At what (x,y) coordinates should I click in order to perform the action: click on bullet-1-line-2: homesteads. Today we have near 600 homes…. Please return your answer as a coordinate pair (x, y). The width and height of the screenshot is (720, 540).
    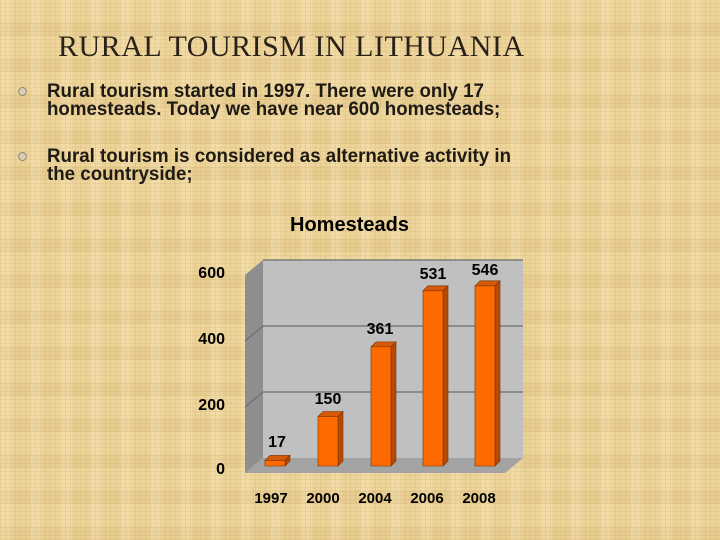
    Looking at the image, I should click on (274, 109).